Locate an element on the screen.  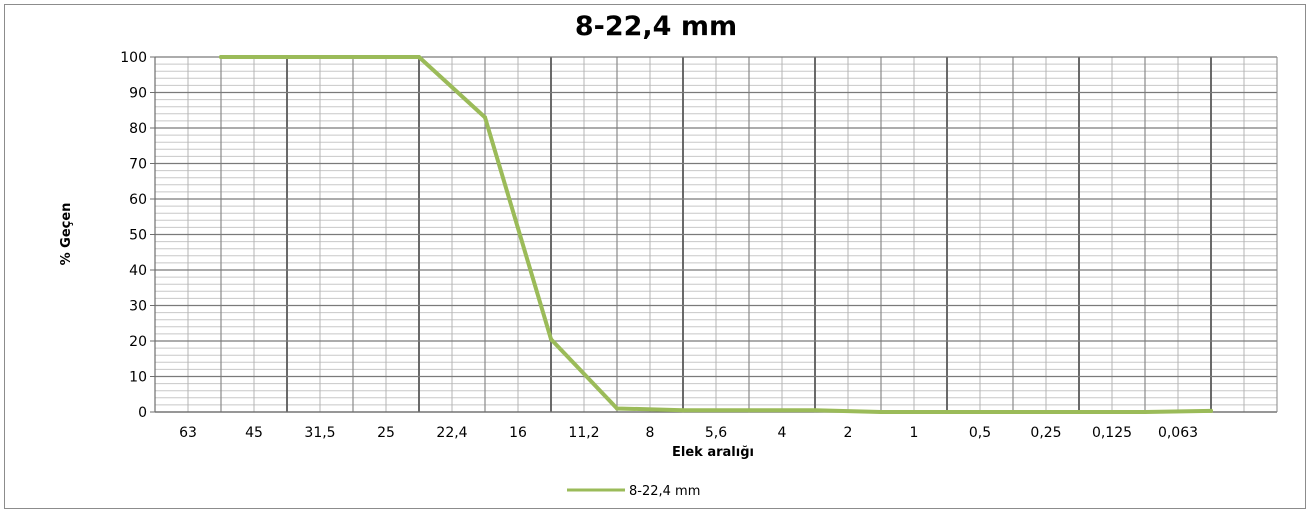
y-tick-label: 10 is located at coordinates (138, 378).